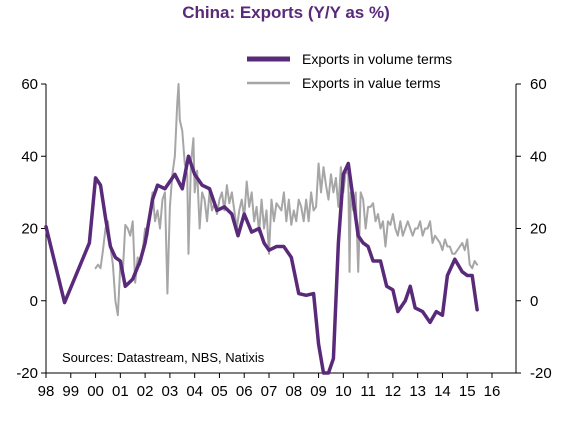 The height and width of the screenshot is (430, 573). What do you see at coordinates (343, 391) in the screenshot?
I see `x-tick-label: 10` at bounding box center [343, 391].